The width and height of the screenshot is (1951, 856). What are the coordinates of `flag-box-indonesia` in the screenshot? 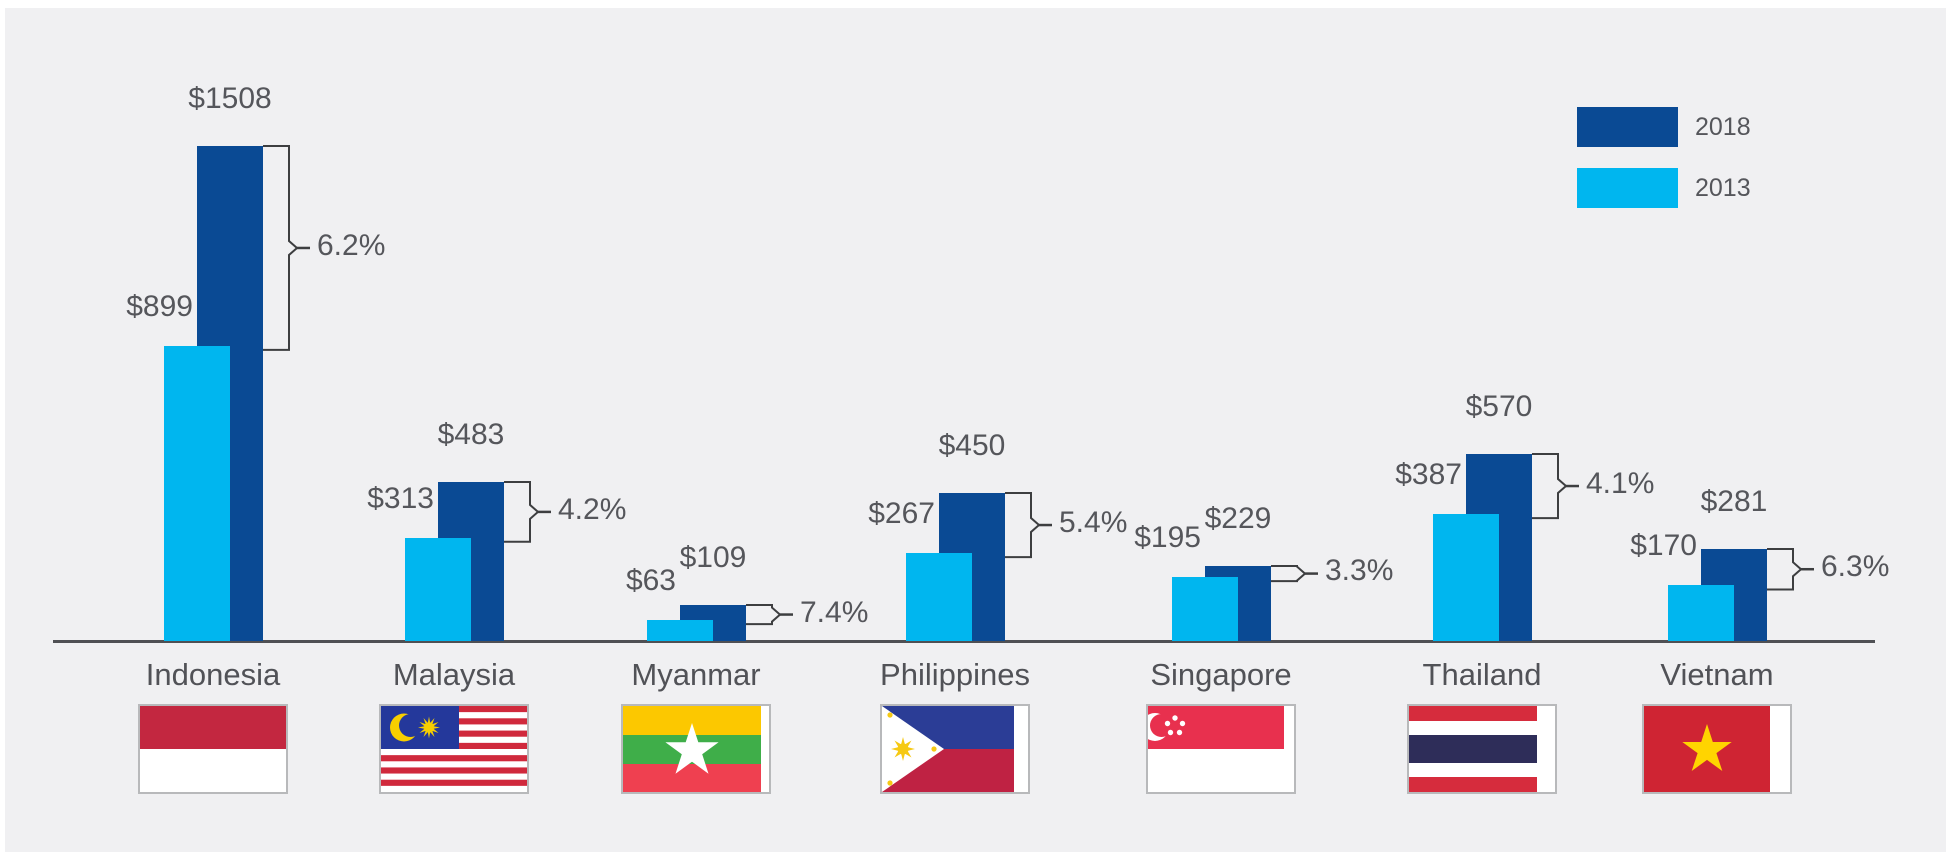 It's located at (213, 749).